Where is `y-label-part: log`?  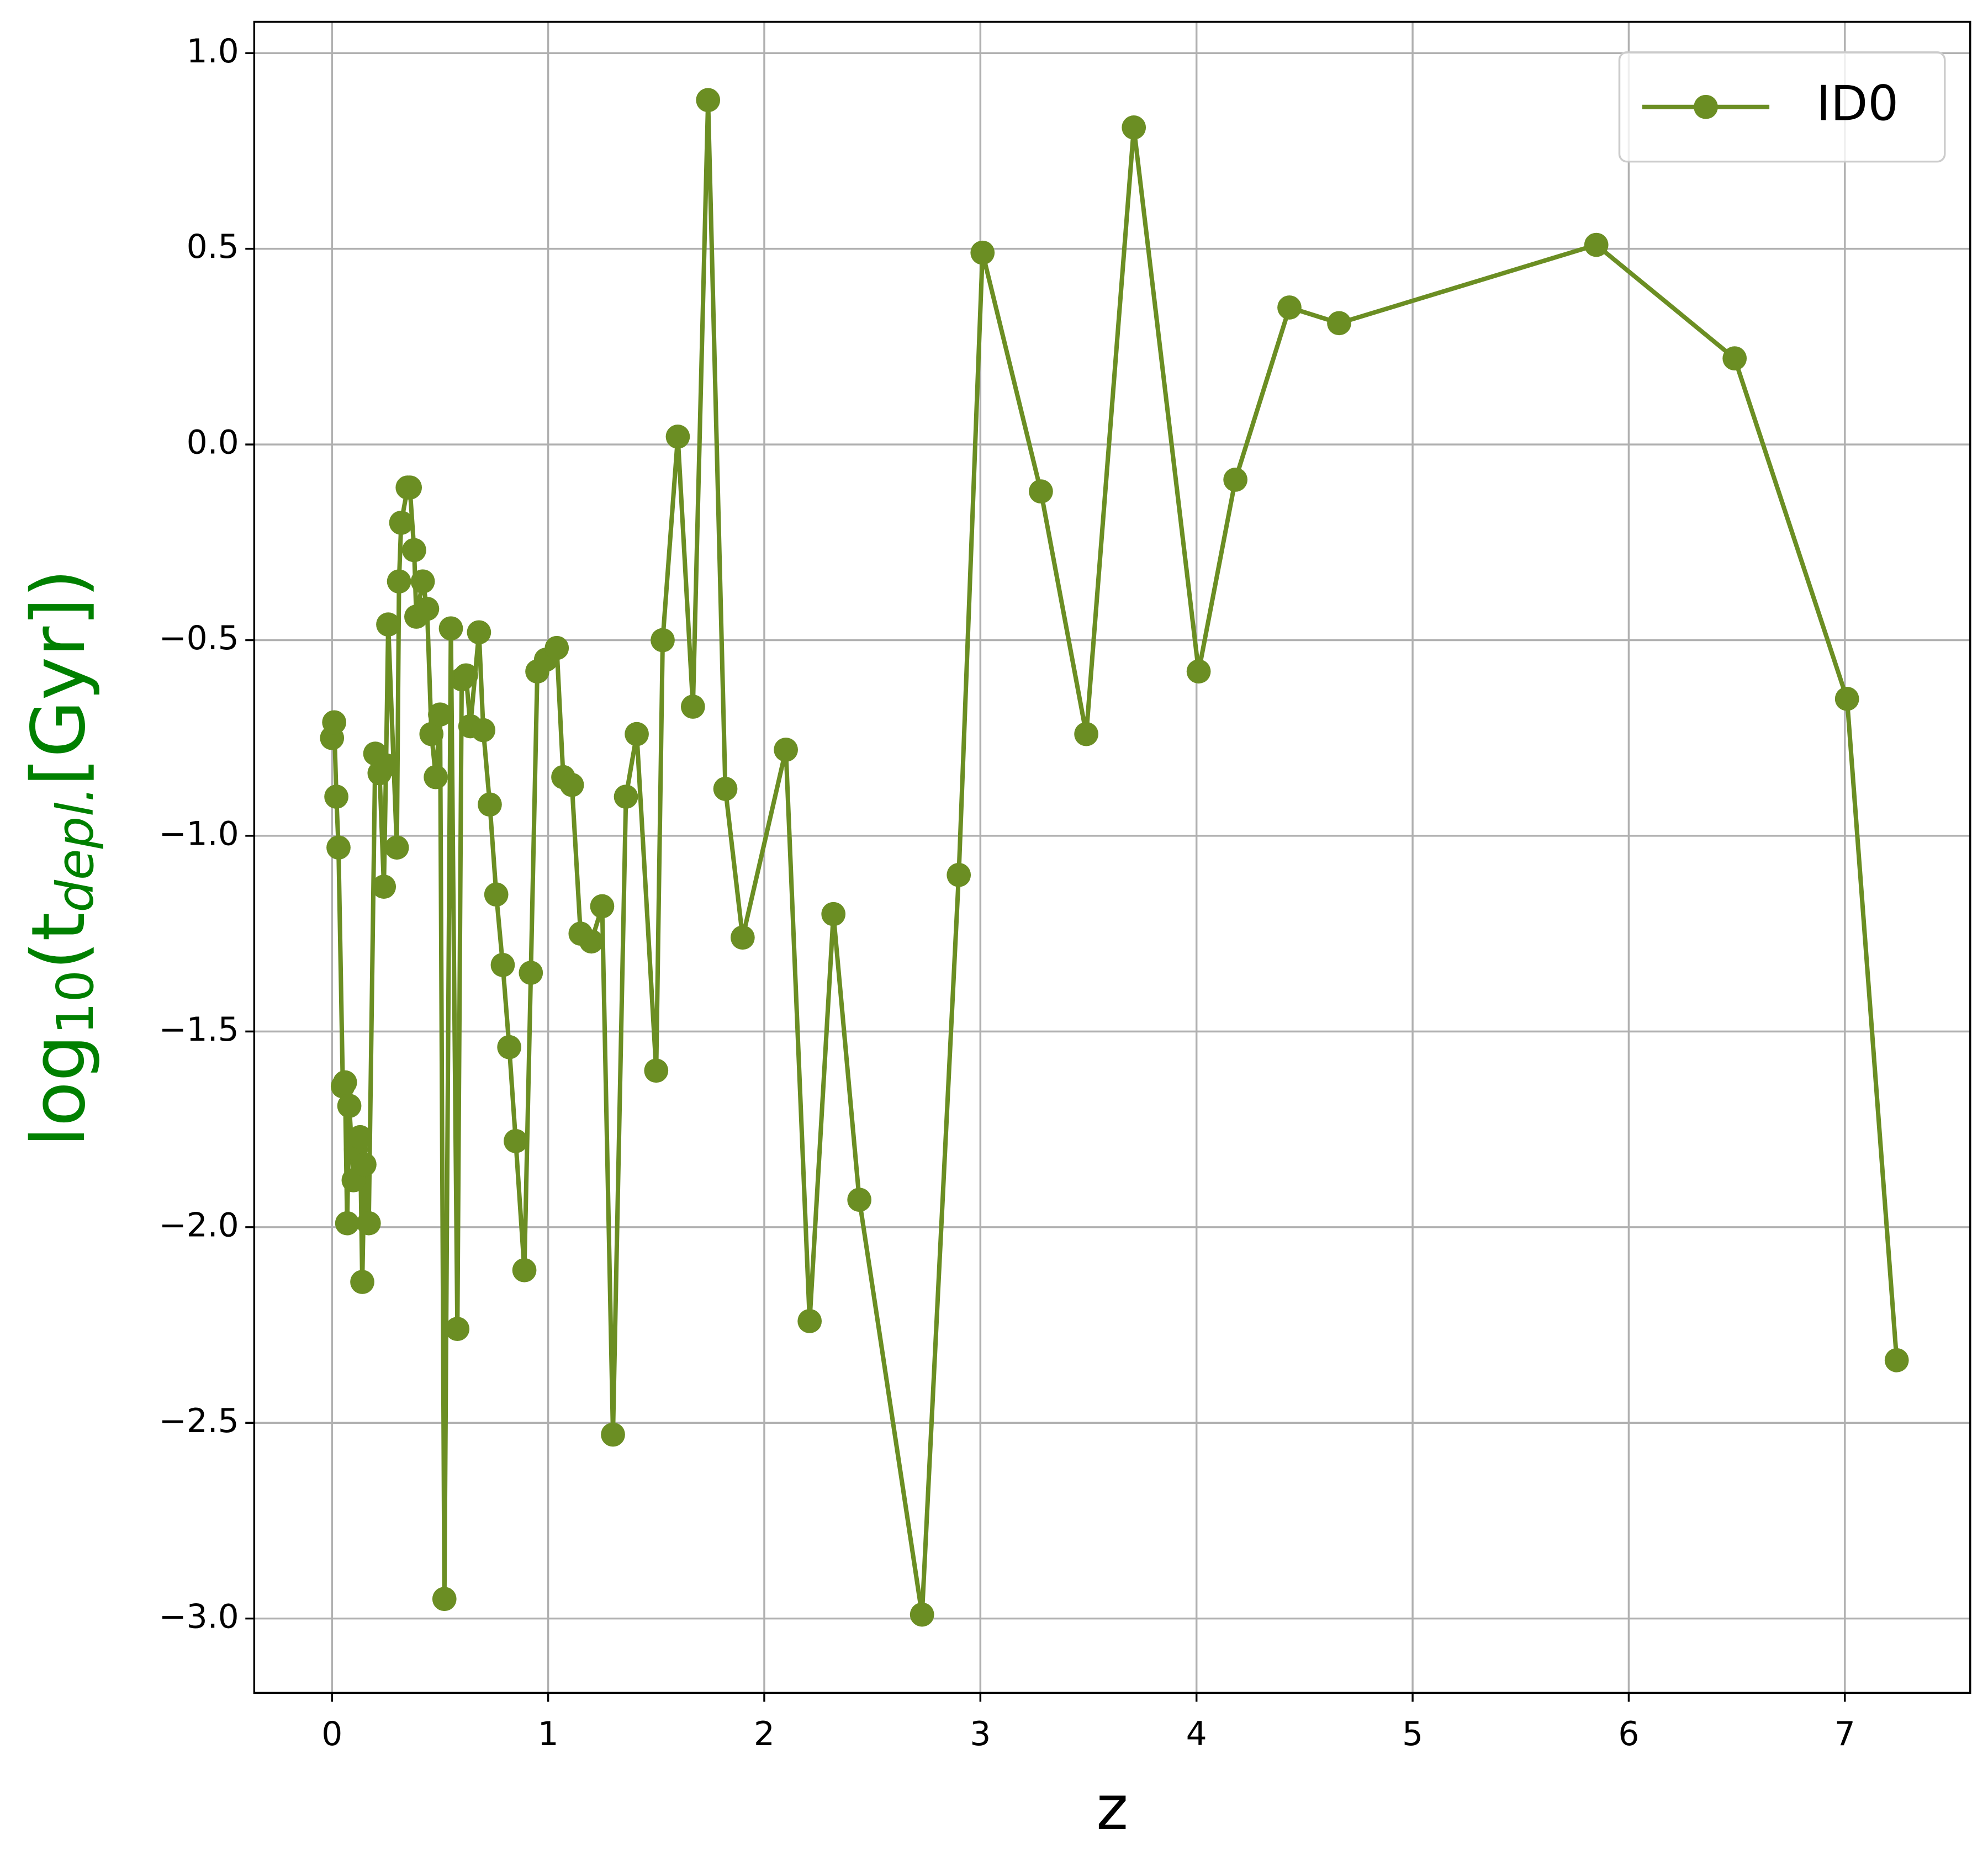 y-label-part: log is located at coordinates (59, 1091).